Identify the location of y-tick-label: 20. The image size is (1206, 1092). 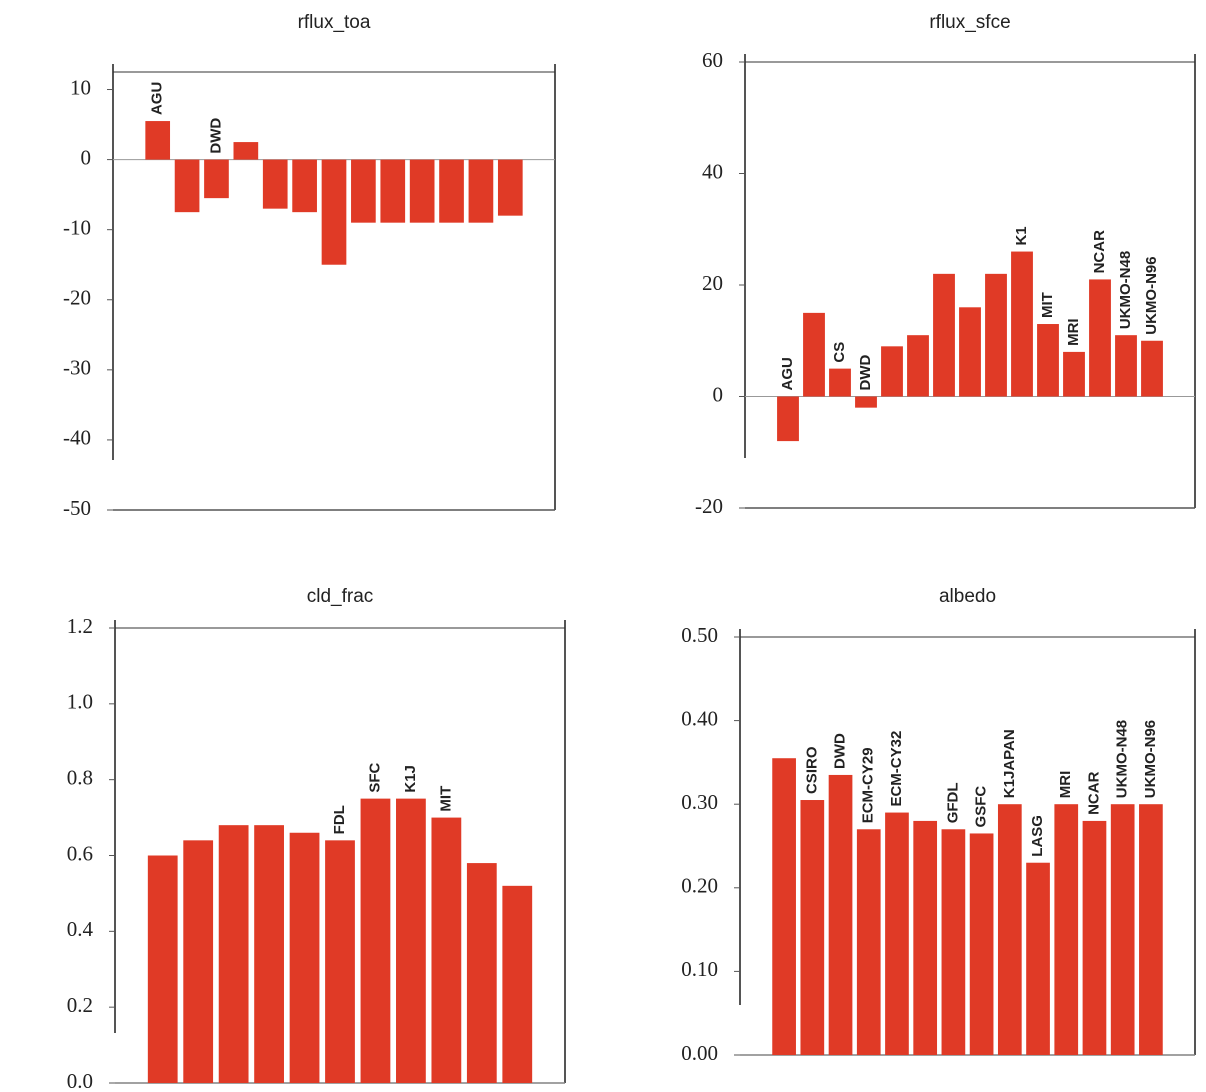
(712, 283).